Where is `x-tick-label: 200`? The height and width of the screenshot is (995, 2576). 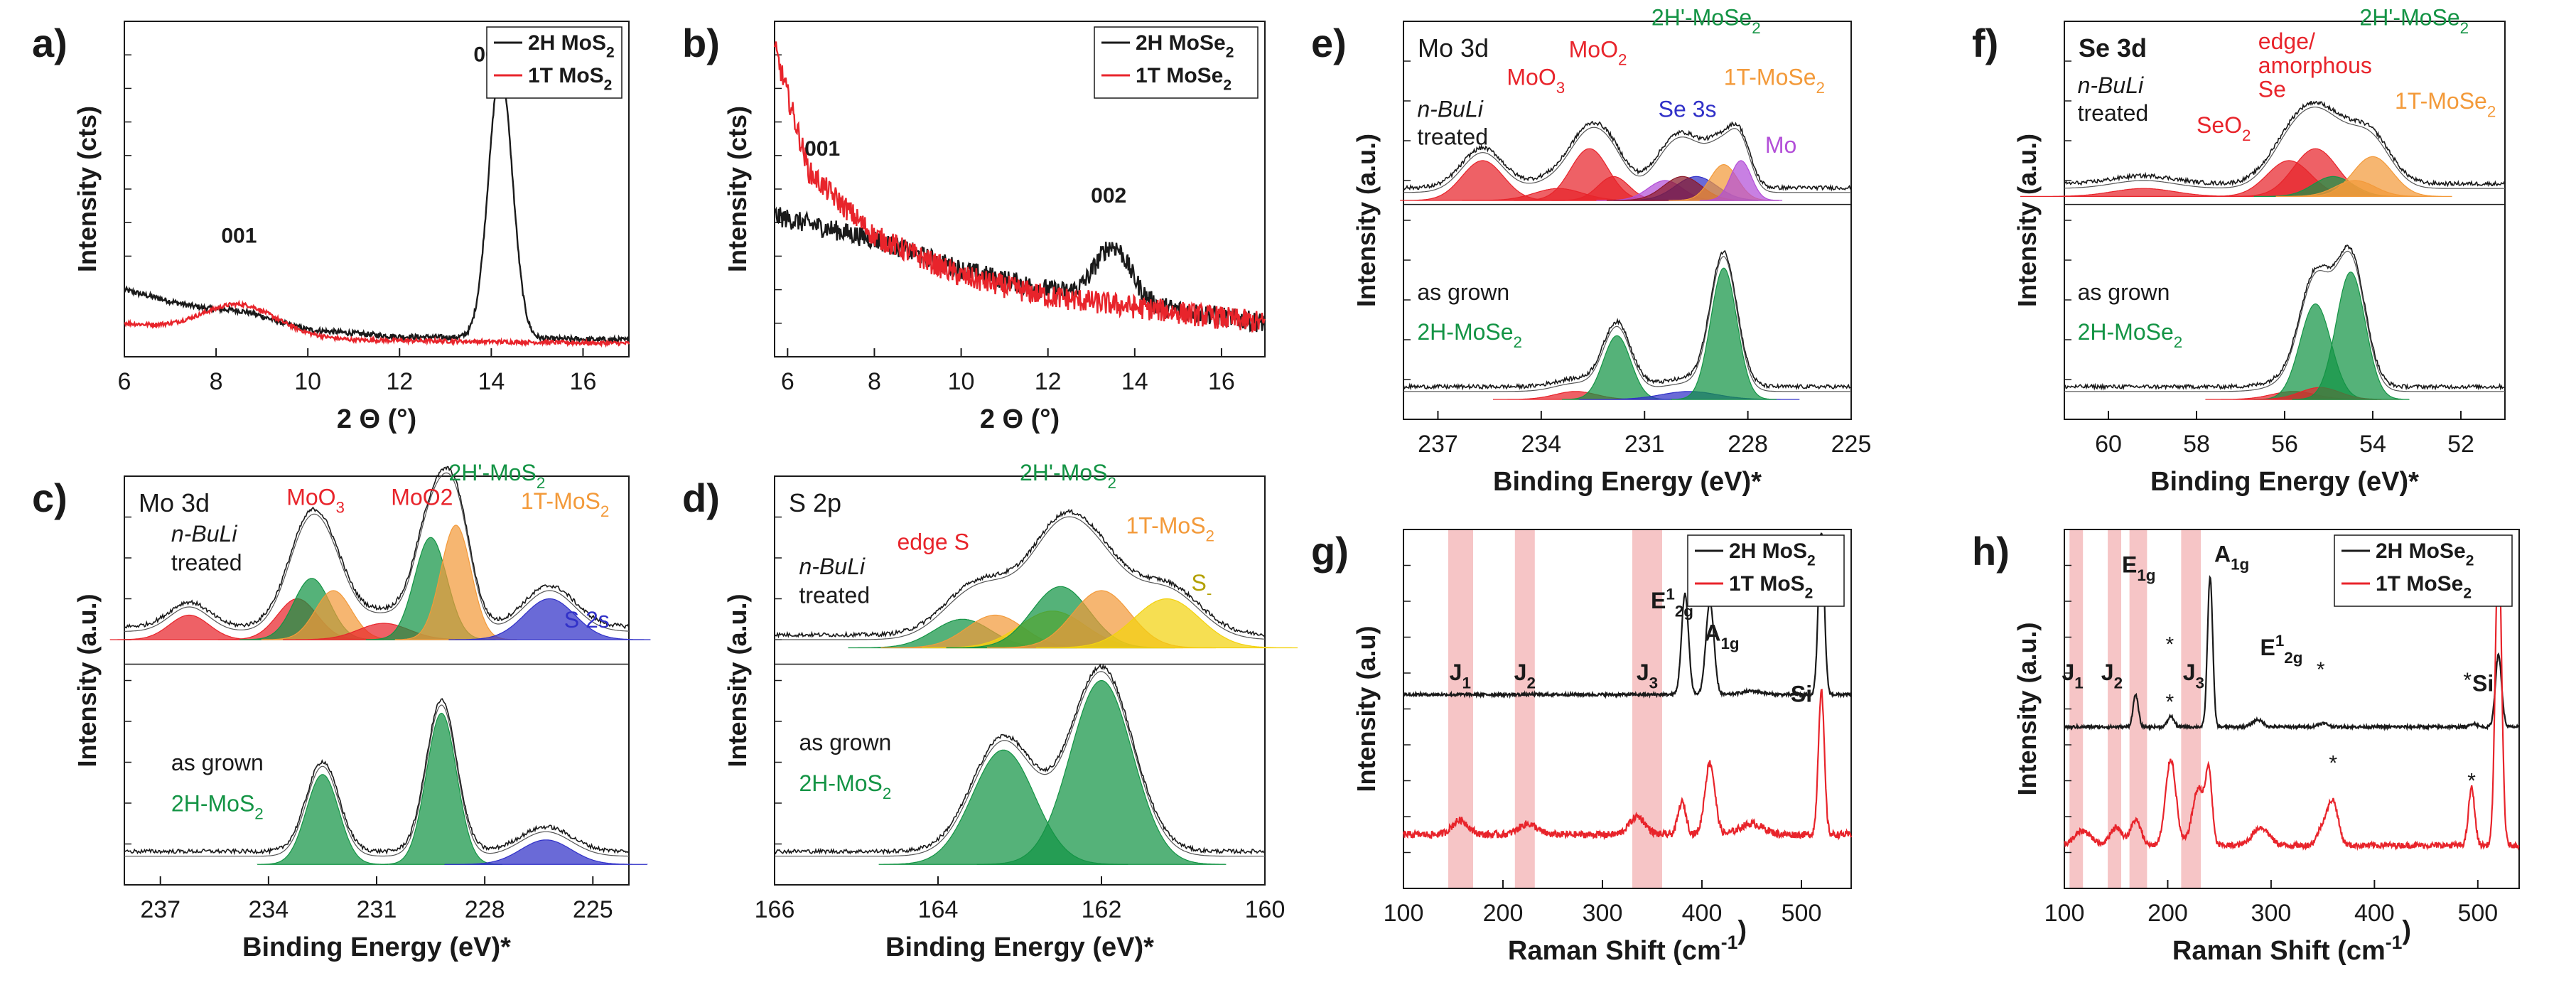 x-tick-label: 200 is located at coordinates (1504, 914).